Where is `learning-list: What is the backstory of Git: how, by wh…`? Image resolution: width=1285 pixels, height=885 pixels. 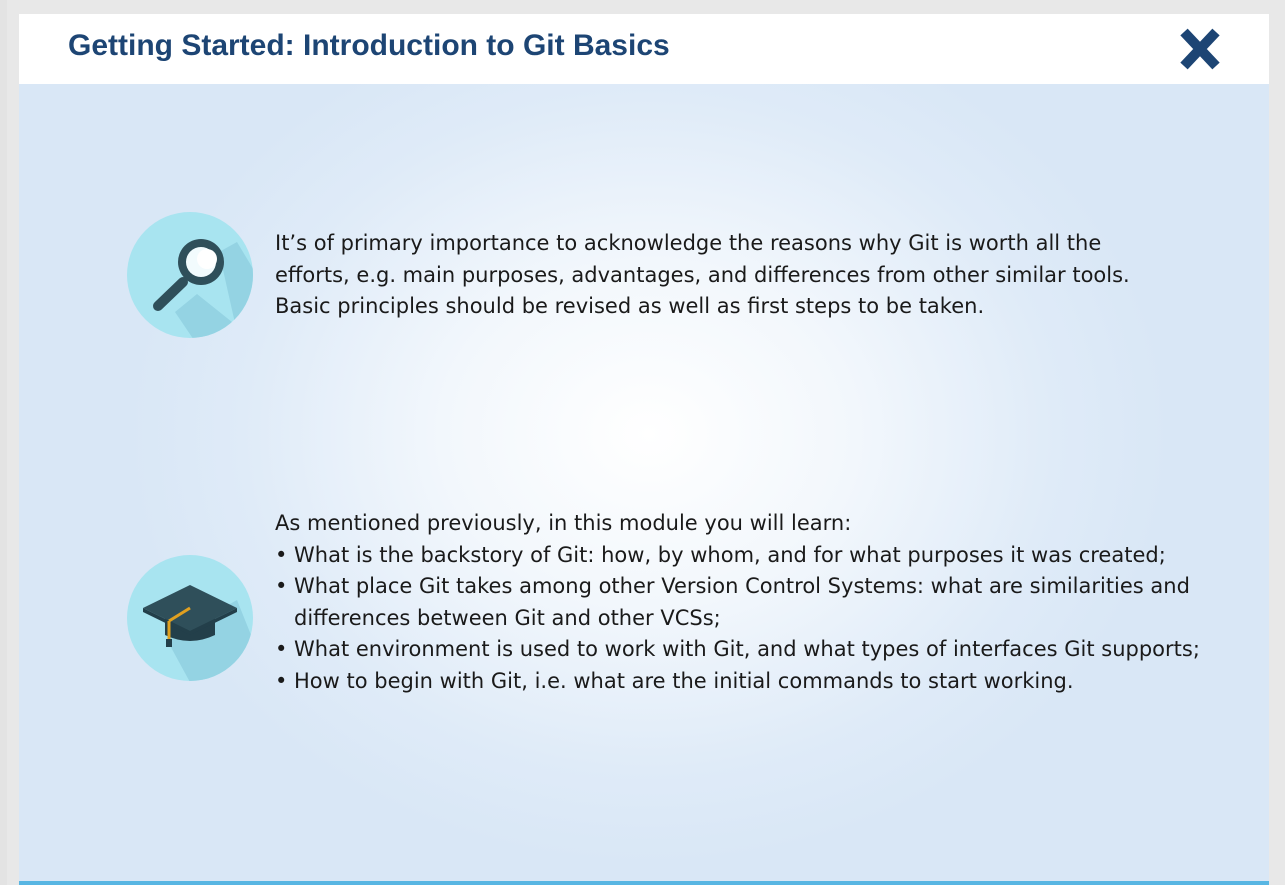
learning-list: What is the backstory of Git: how, by wh… is located at coordinates (750, 619).